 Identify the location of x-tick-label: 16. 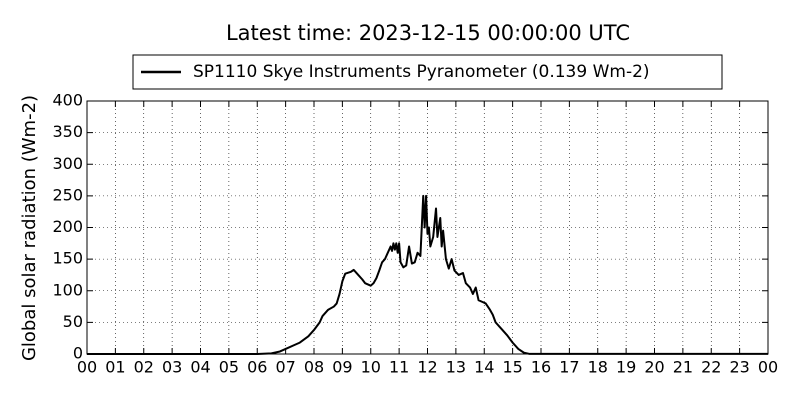
(541, 367).